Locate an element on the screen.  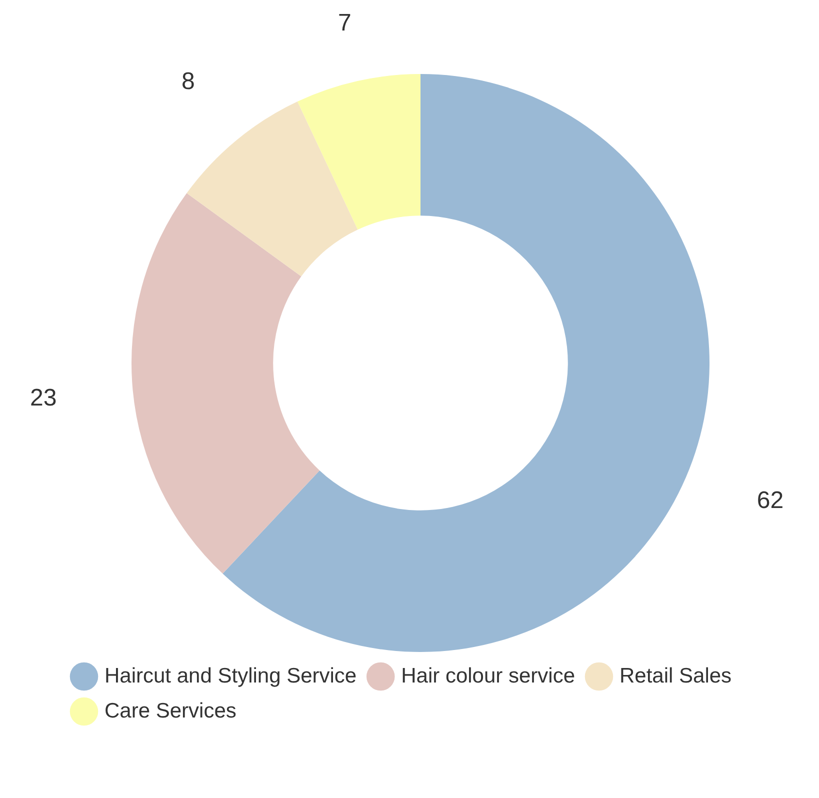
data-label: 8 is located at coordinates (188, 81).